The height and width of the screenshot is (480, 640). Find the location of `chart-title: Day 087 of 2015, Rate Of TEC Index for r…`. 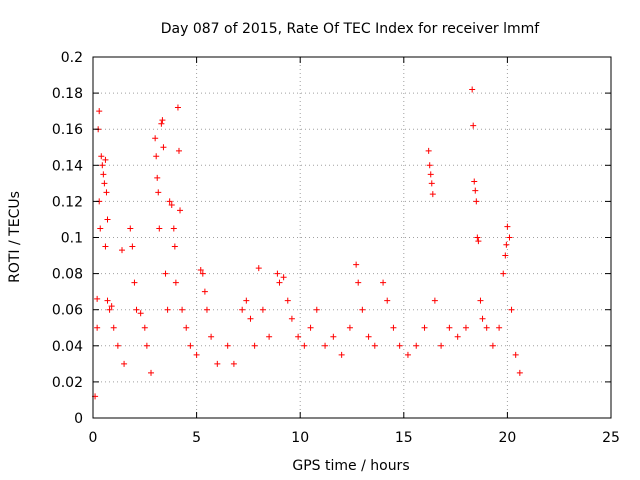

chart-title: Day 087 of 2015, Rate Of TEC Index for r… is located at coordinates (351, 29).